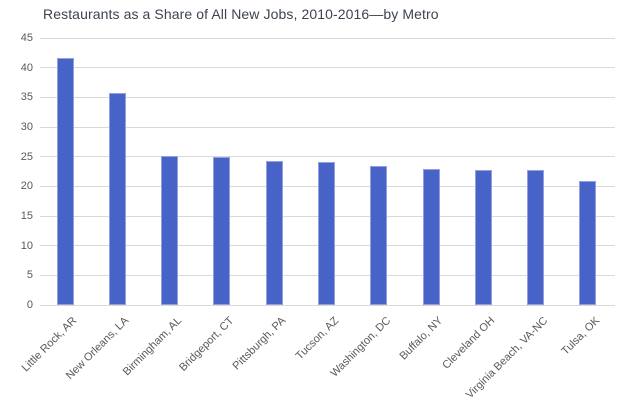  Describe the element at coordinates (29, 275) in the screenshot. I see `y-axis-tick-label: 5` at that location.